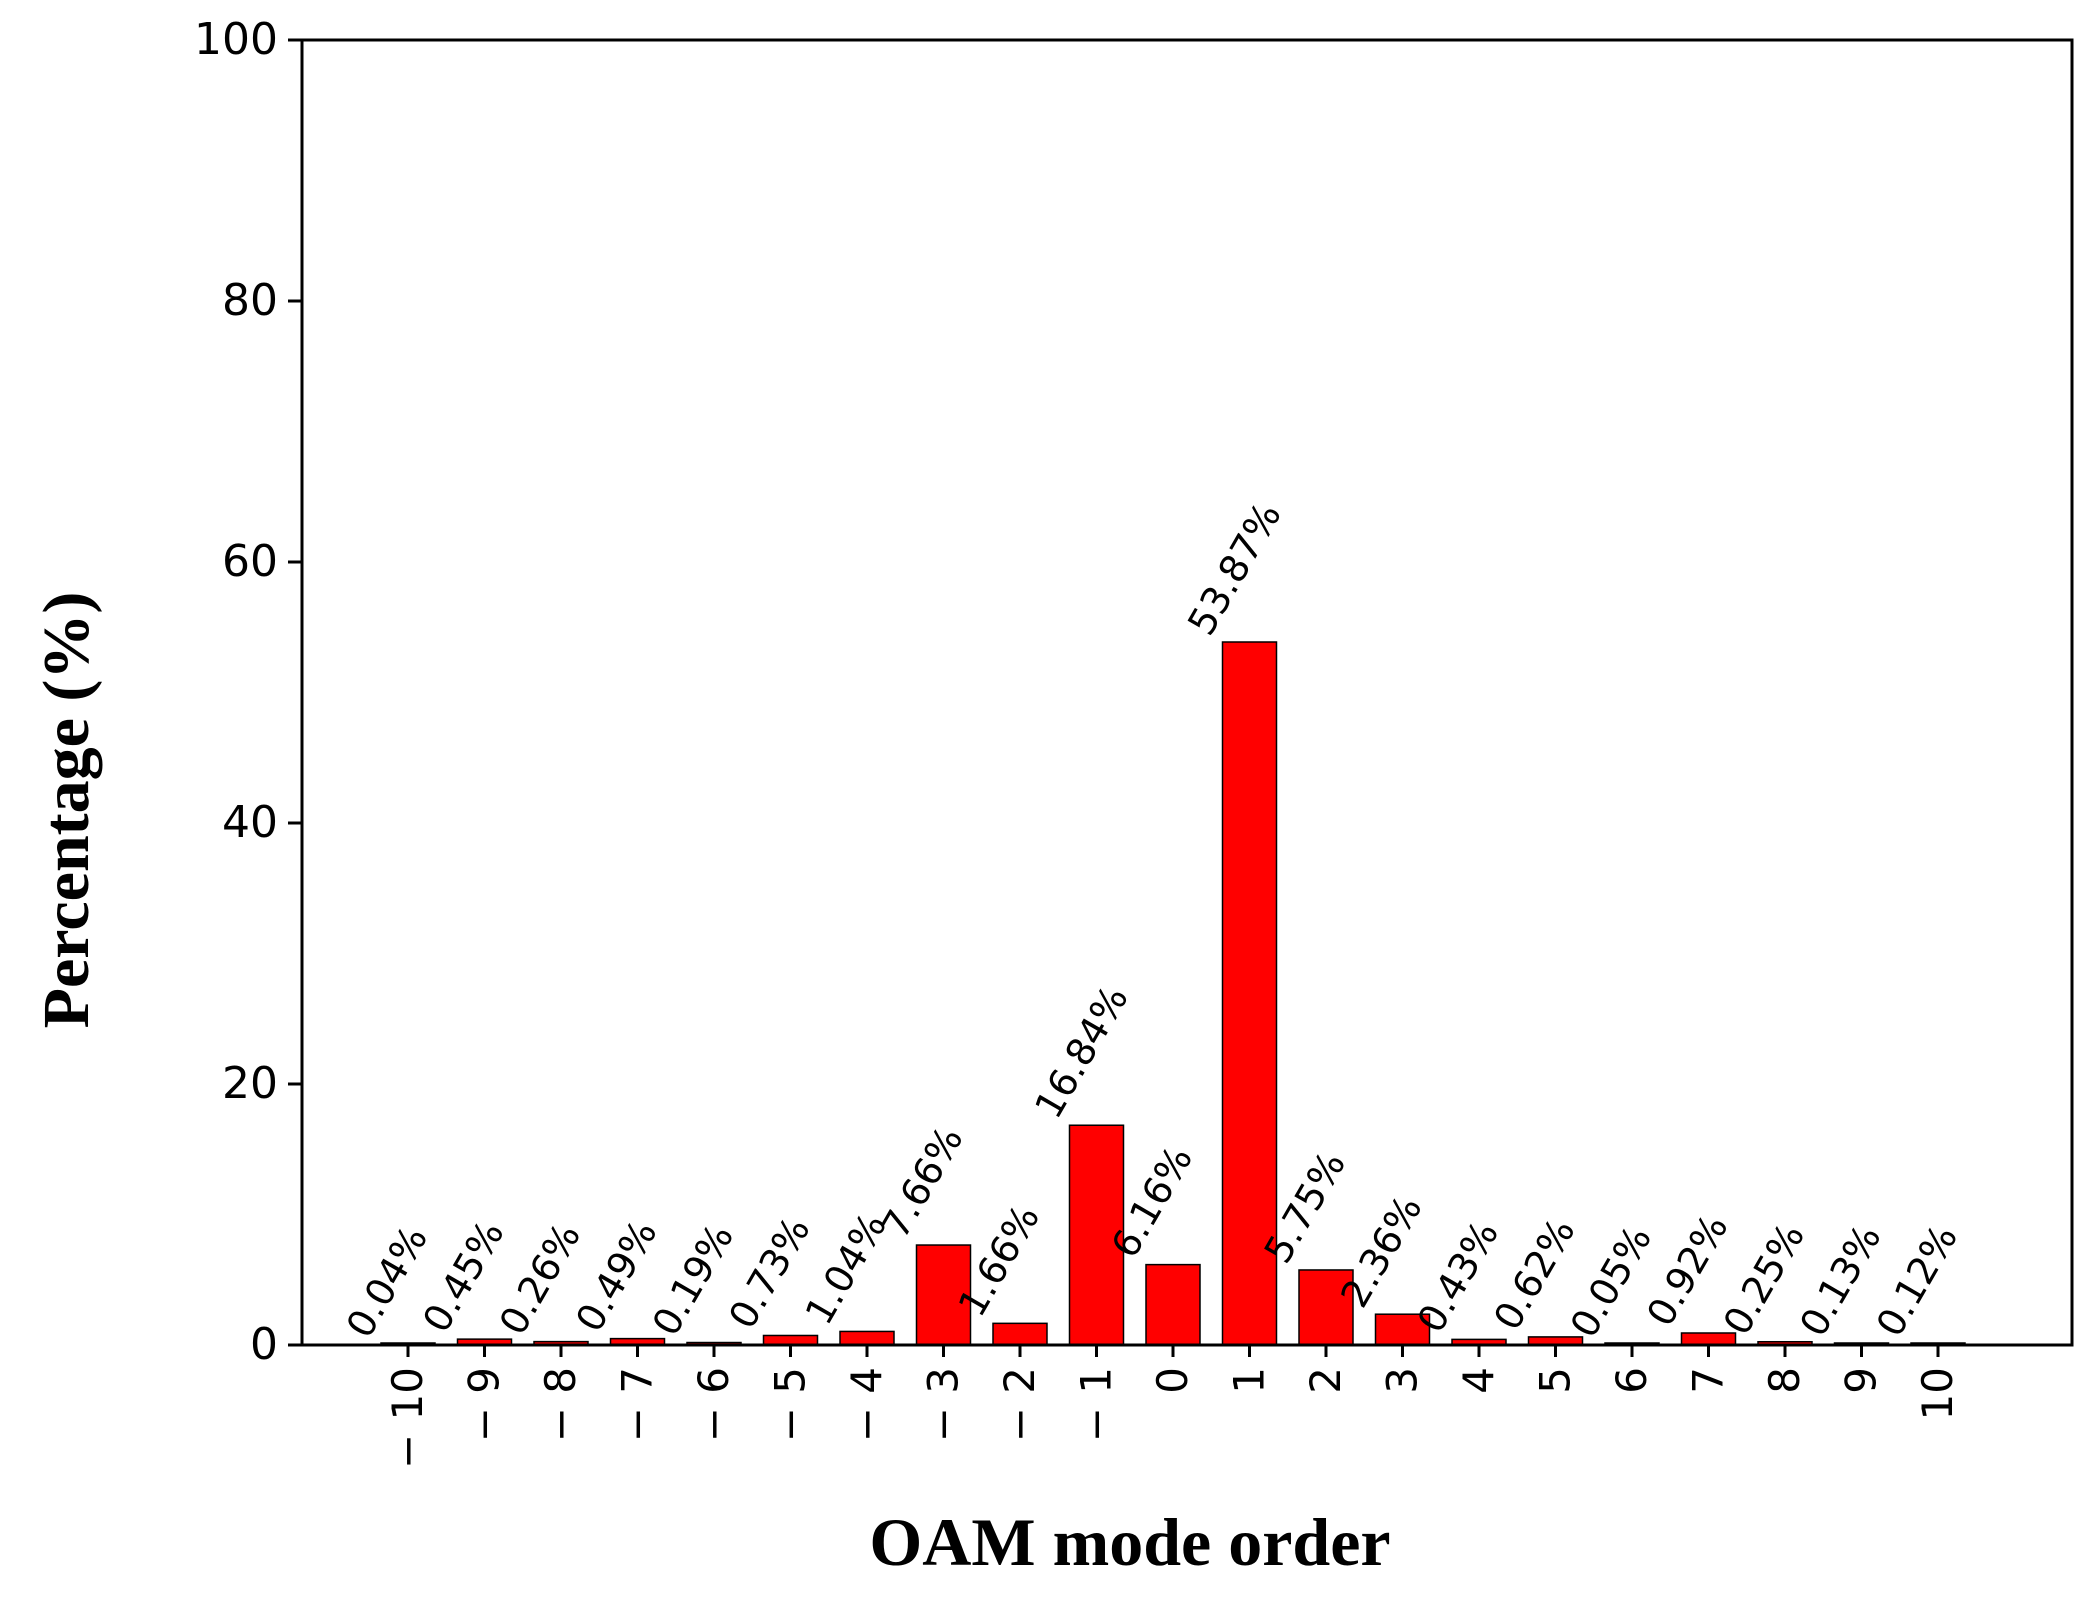  Describe the element at coordinates (250, 300) in the screenshot. I see `y-tick-label: 80` at that location.